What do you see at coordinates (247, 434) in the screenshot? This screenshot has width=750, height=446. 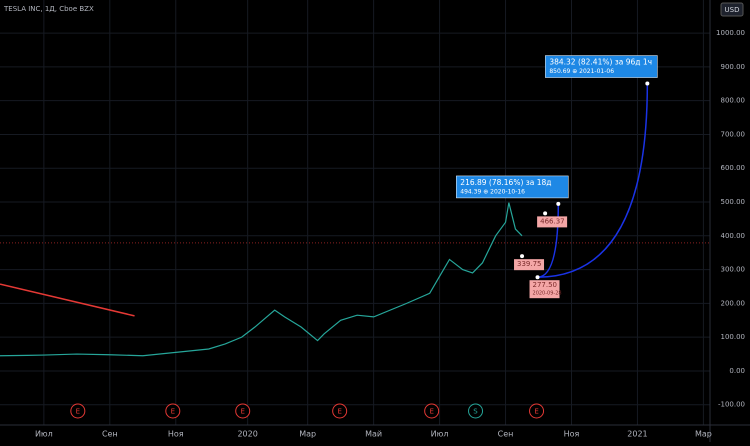 I see `x-tick-label: 2020` at bounding box center [247, 434].